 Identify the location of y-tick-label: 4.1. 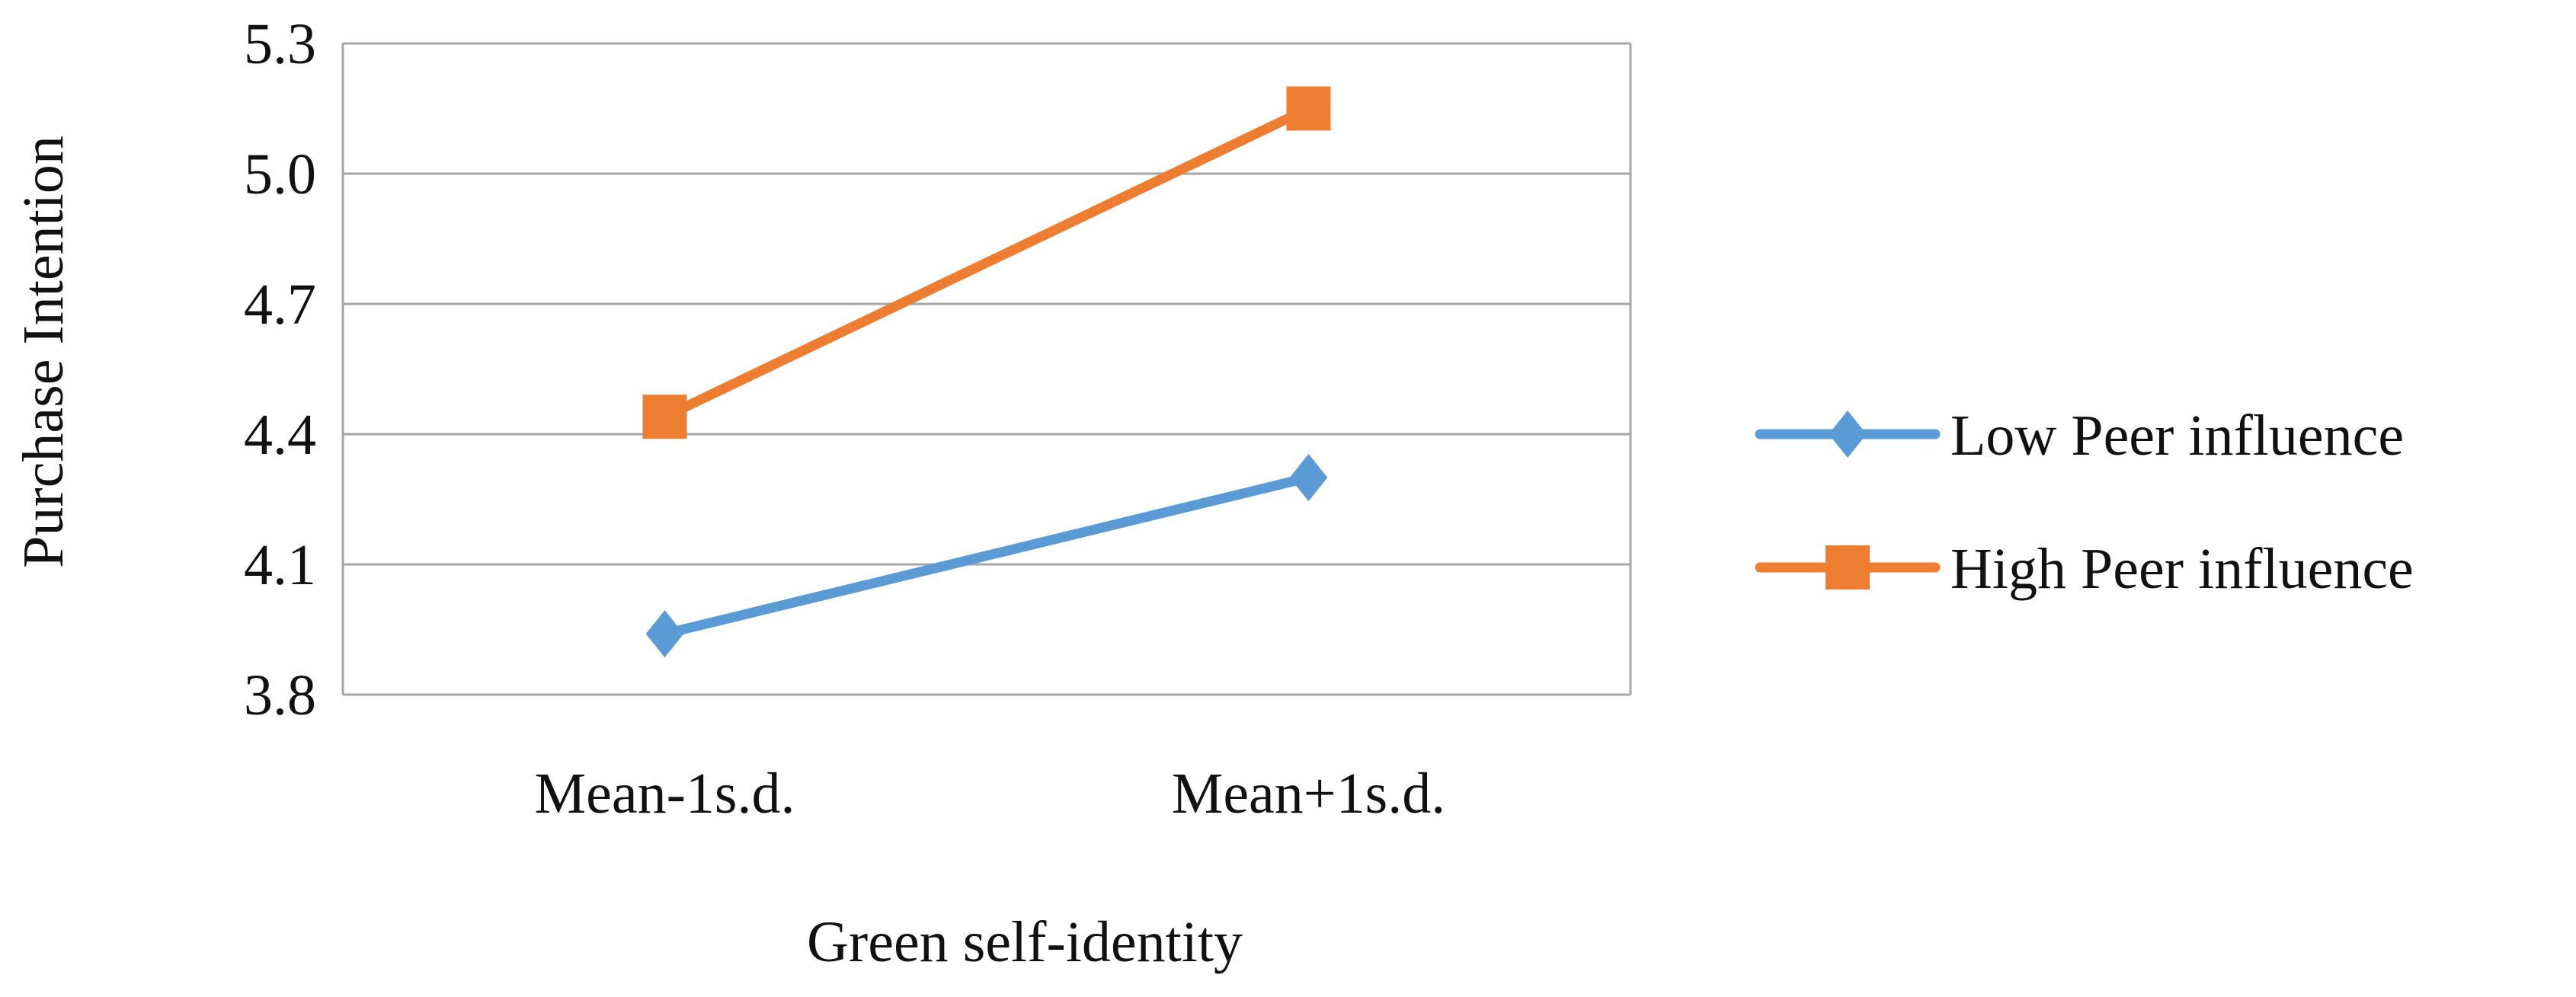
(280, 565).